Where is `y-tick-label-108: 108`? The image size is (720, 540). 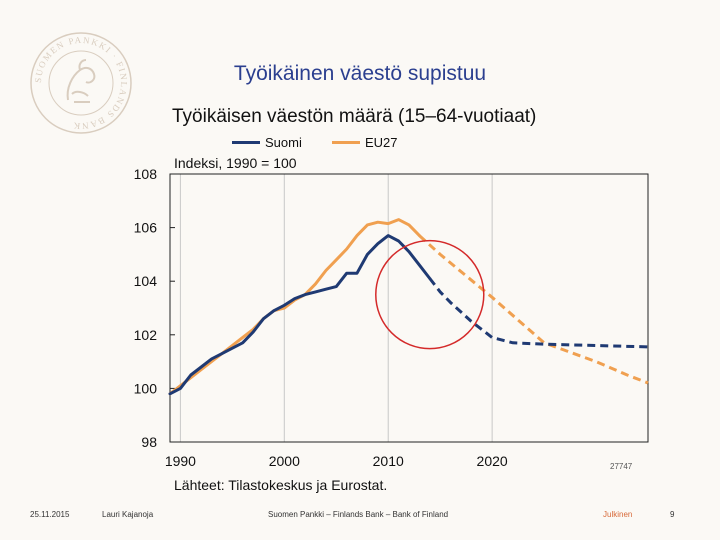 y-tick-label-108: 108 is located at coordinates (146, 174).